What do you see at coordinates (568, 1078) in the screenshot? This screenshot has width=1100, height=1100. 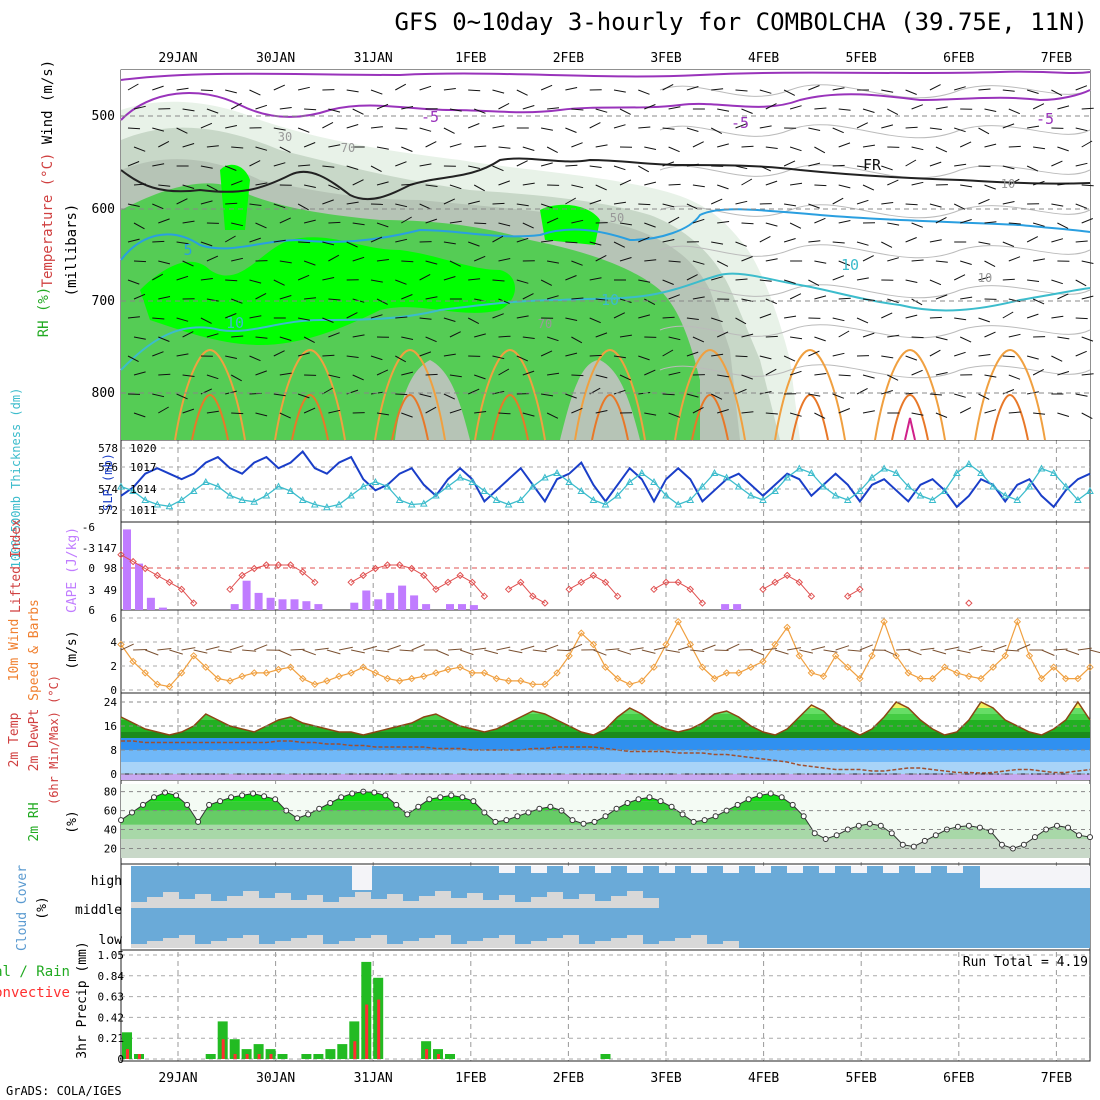 I see `date-label-bottom: 2FEB` at bounding box center [568, 1078].